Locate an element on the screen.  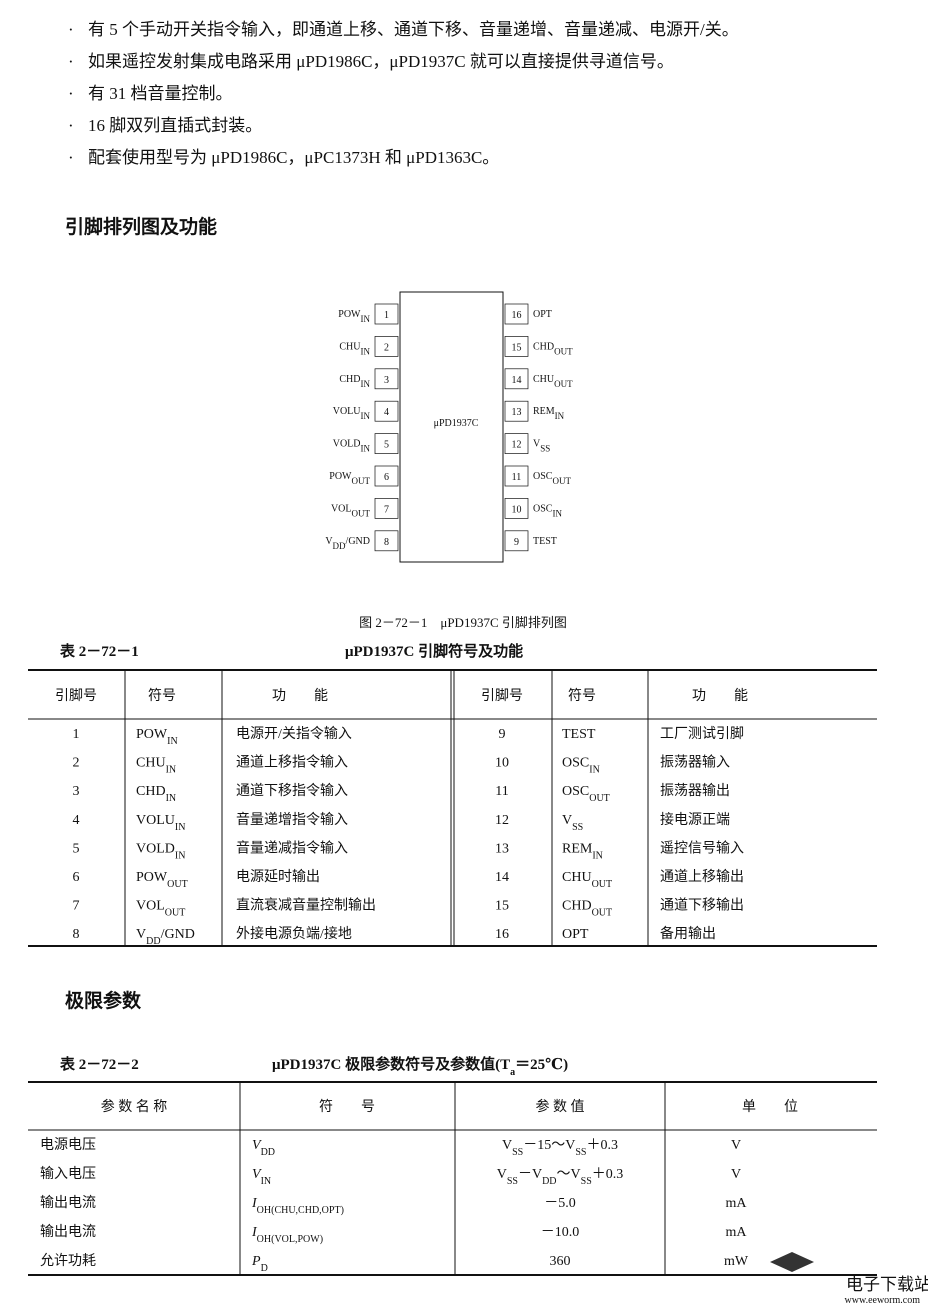
pin-function: 接电源正端 is located at coordinates (695, 819).